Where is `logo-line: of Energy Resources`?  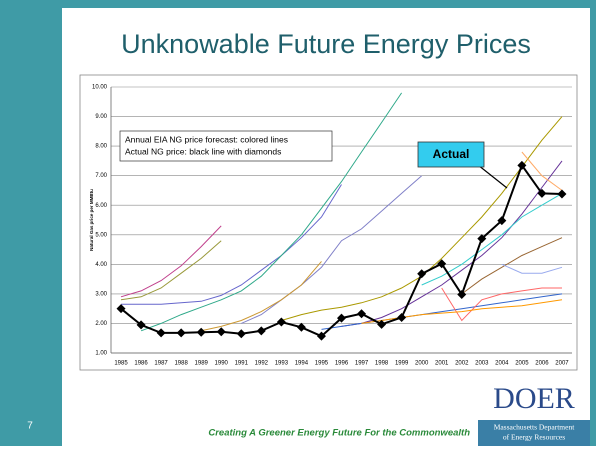 logo-line: of Energy Resources is located at coordinates (534, 437).